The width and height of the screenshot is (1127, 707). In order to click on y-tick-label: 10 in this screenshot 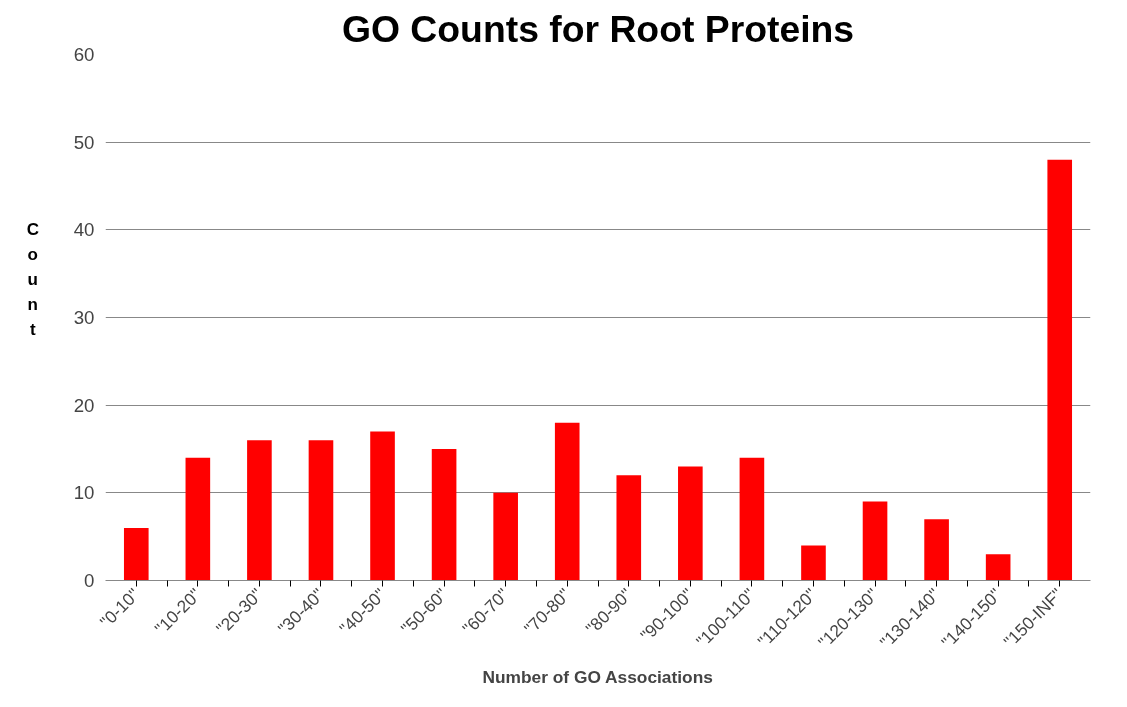, I will do `click(84, 493)`.